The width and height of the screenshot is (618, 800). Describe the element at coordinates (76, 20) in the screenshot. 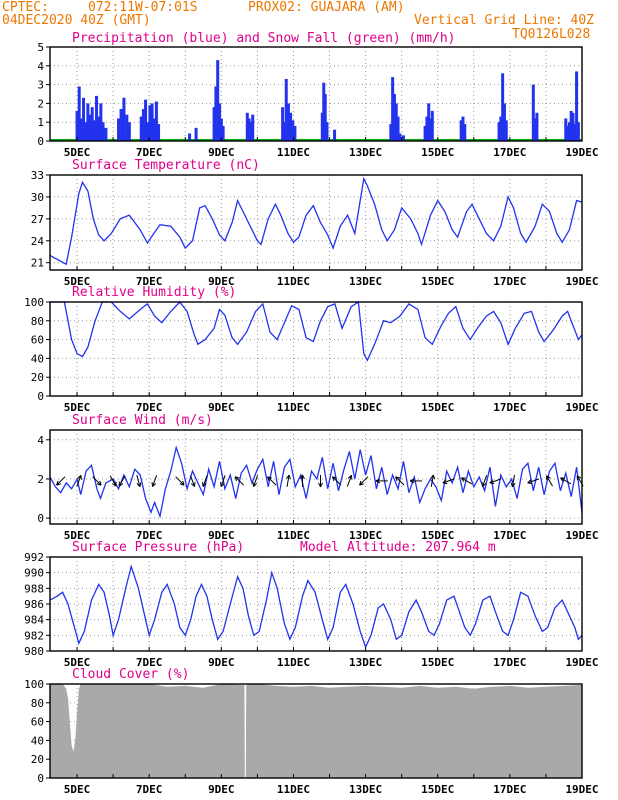

I see `header-run-time: 04DEC2020 40Z (GMT)` at that location.